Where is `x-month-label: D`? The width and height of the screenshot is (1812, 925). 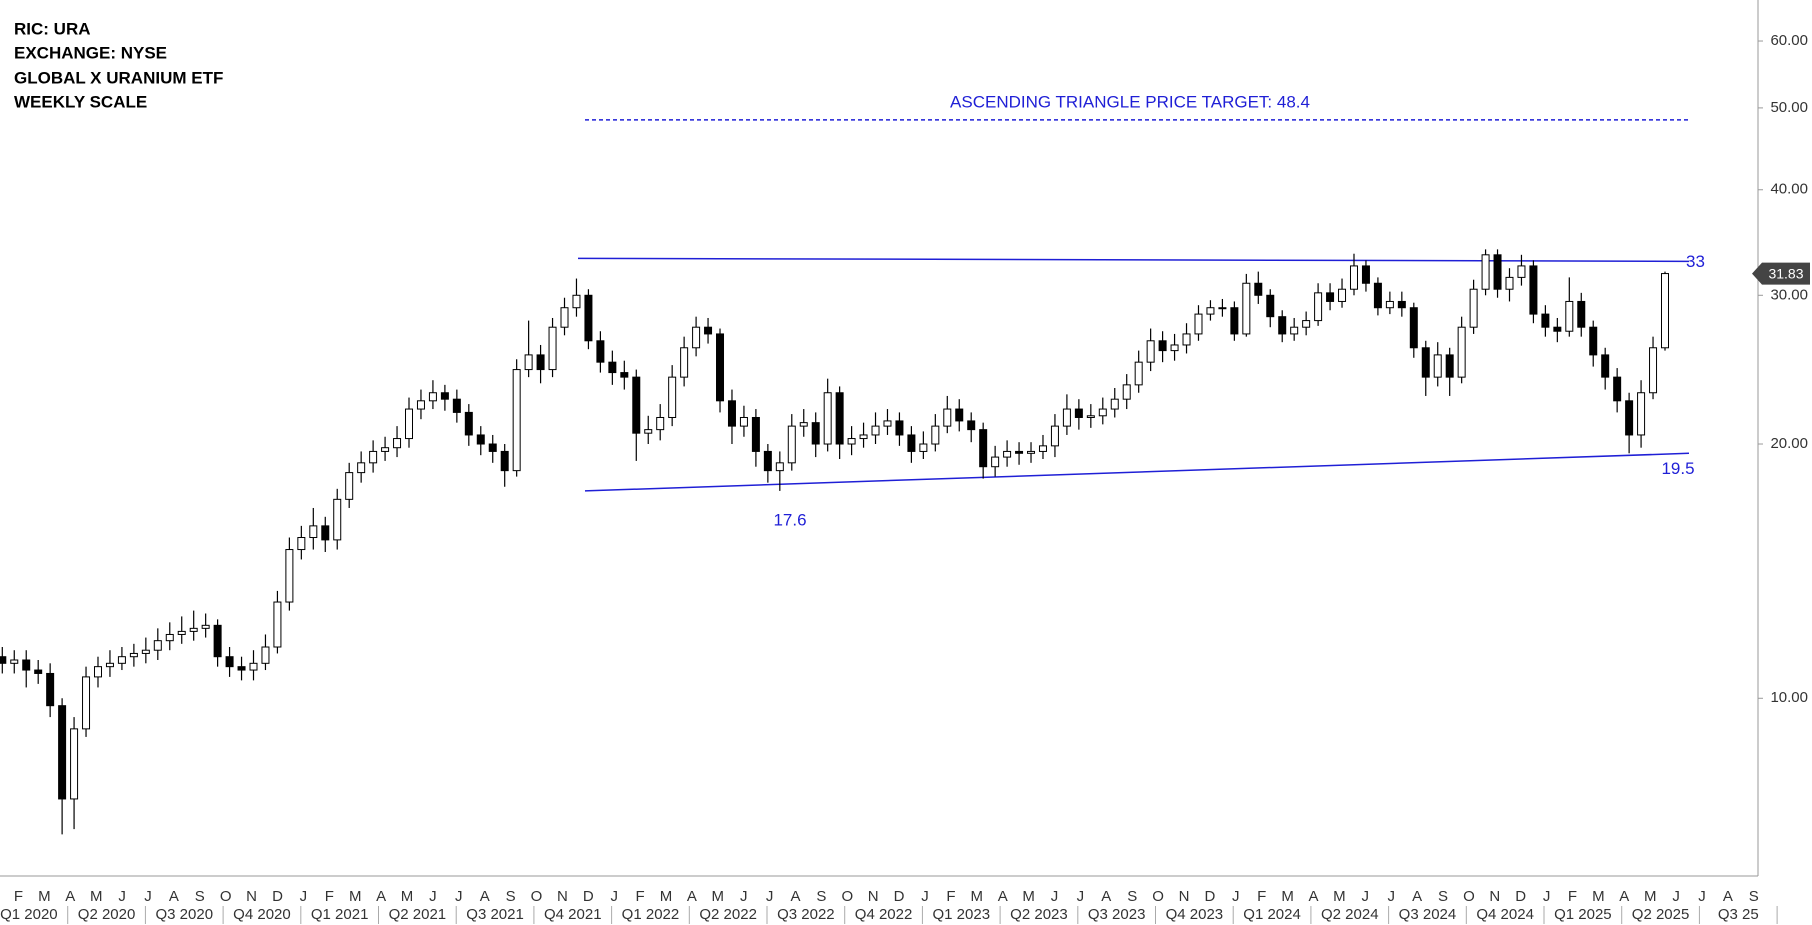 x-month-label: D is located at coordinates (1209, 896).